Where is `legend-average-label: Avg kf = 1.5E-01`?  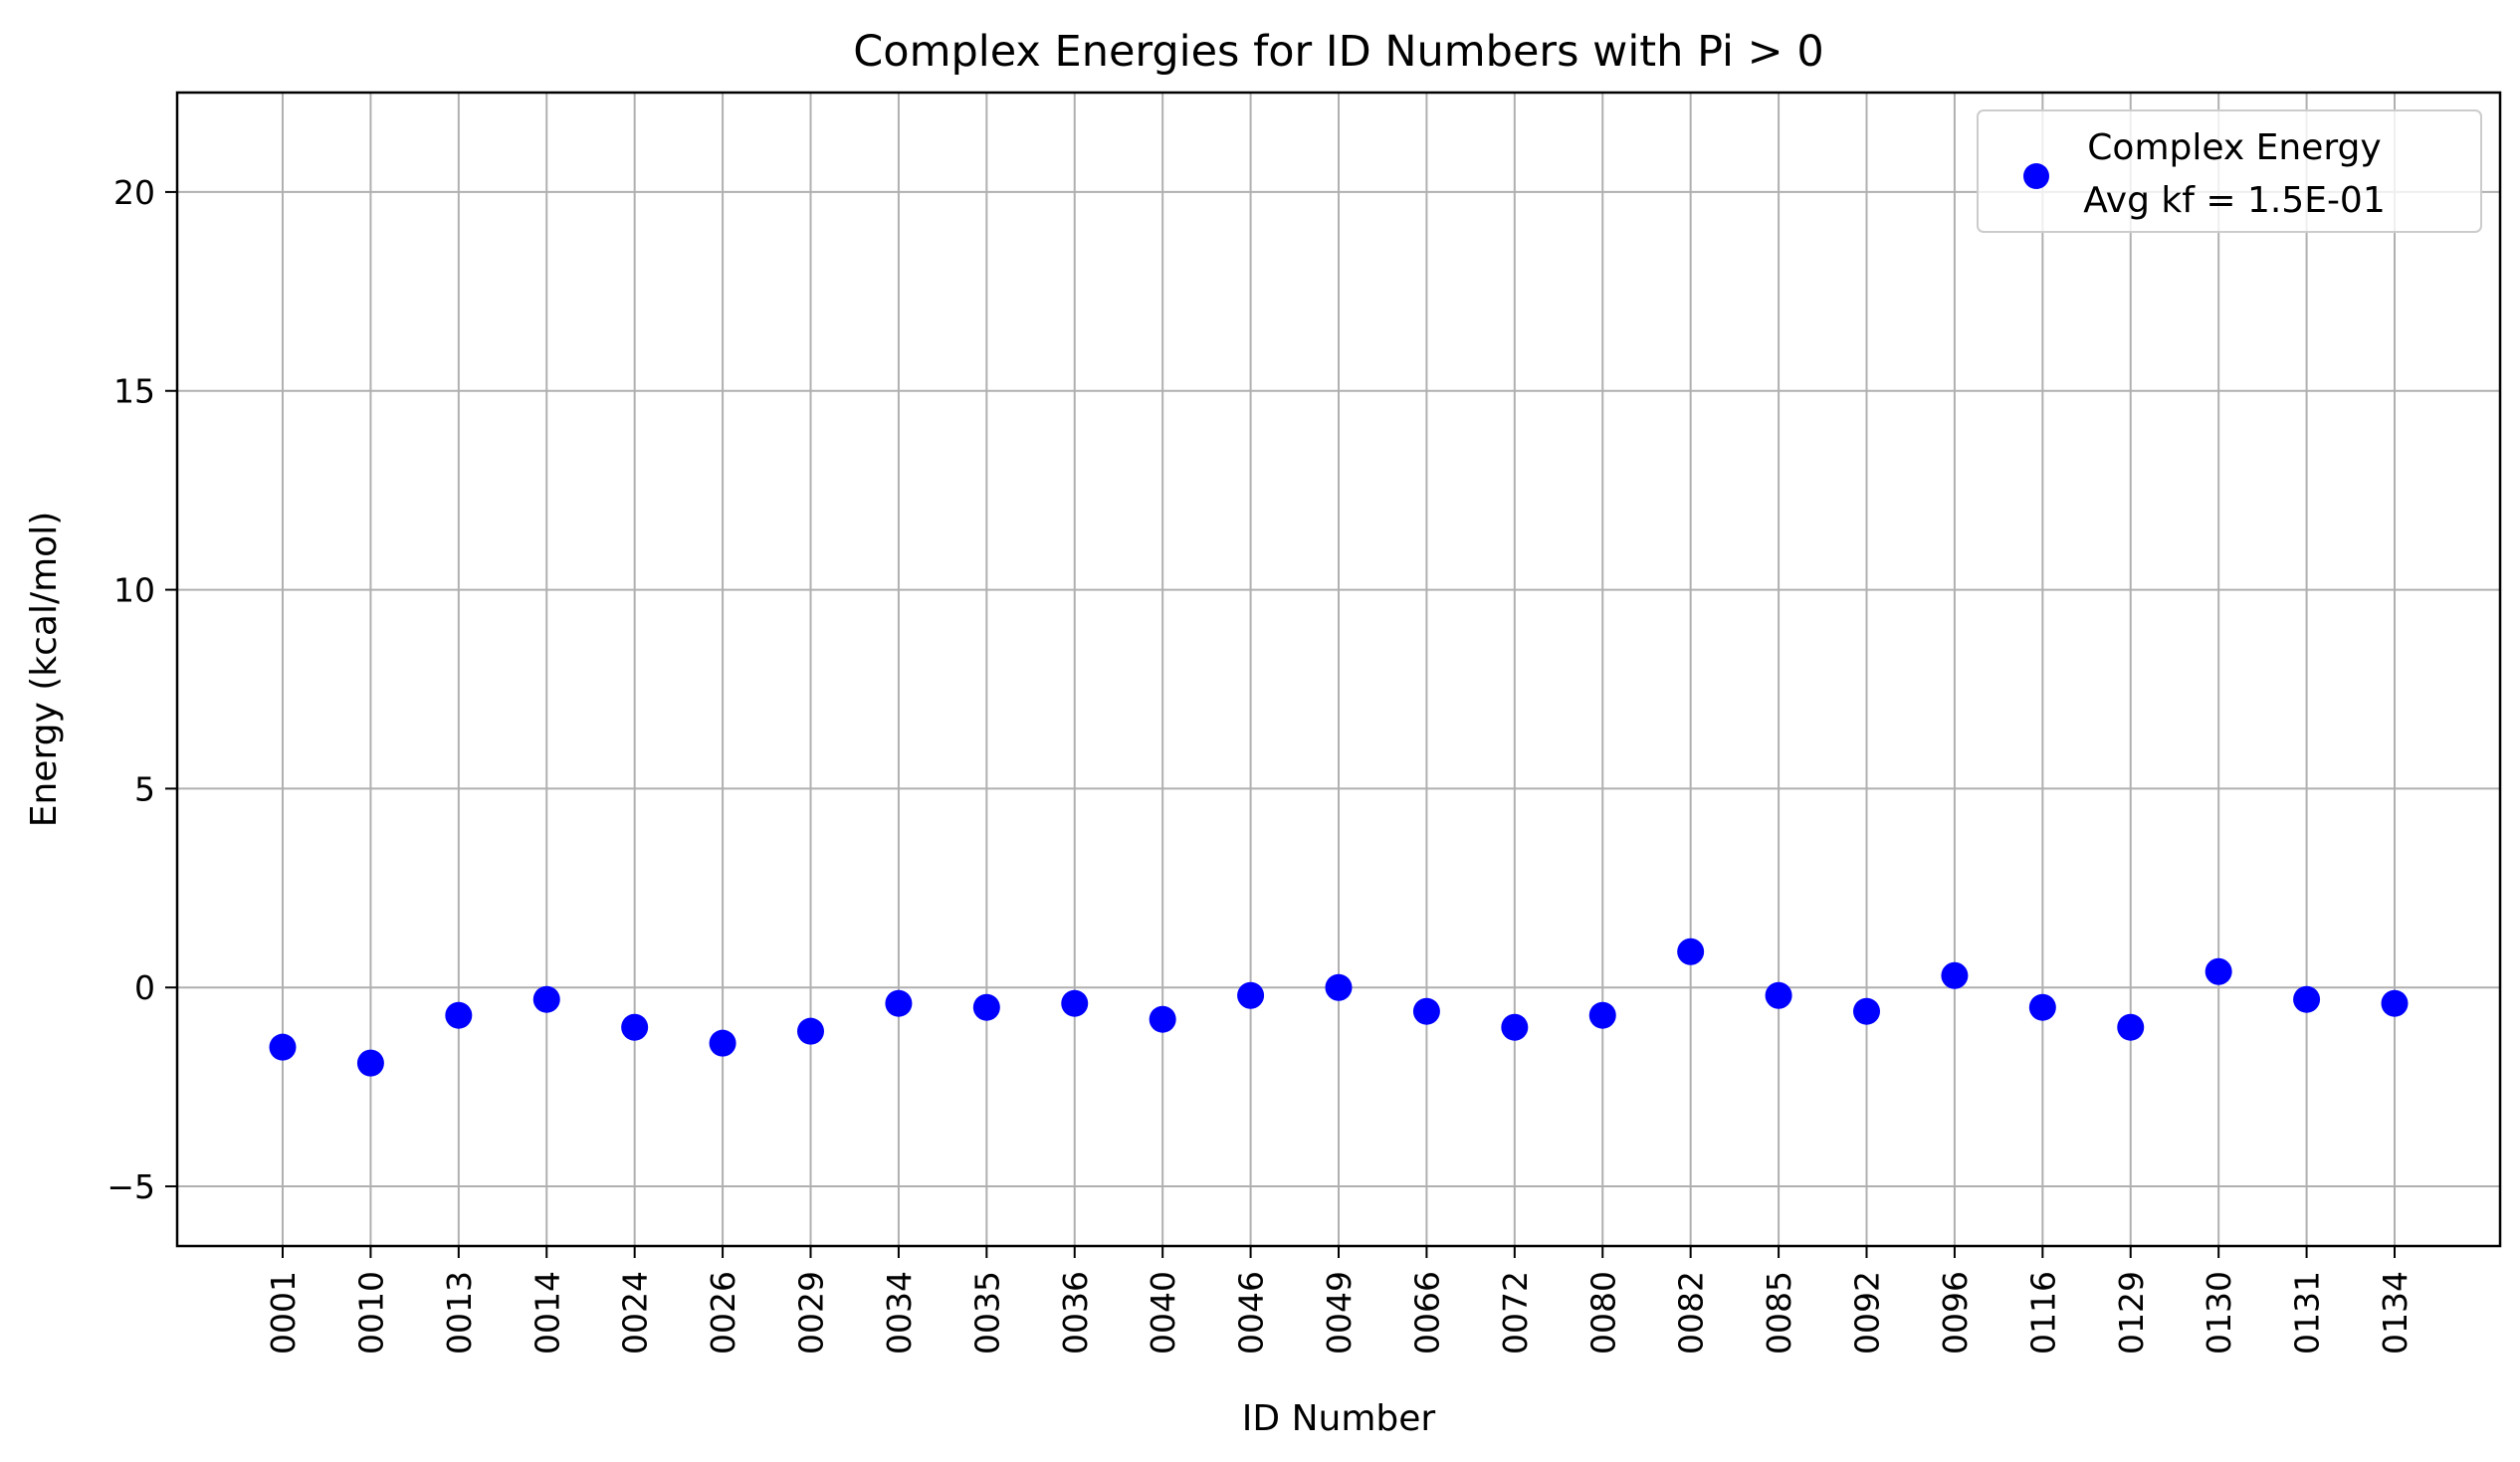 legend-average-label: Avg kf = 1.5E-01 is located at coordinates (2234, 200).